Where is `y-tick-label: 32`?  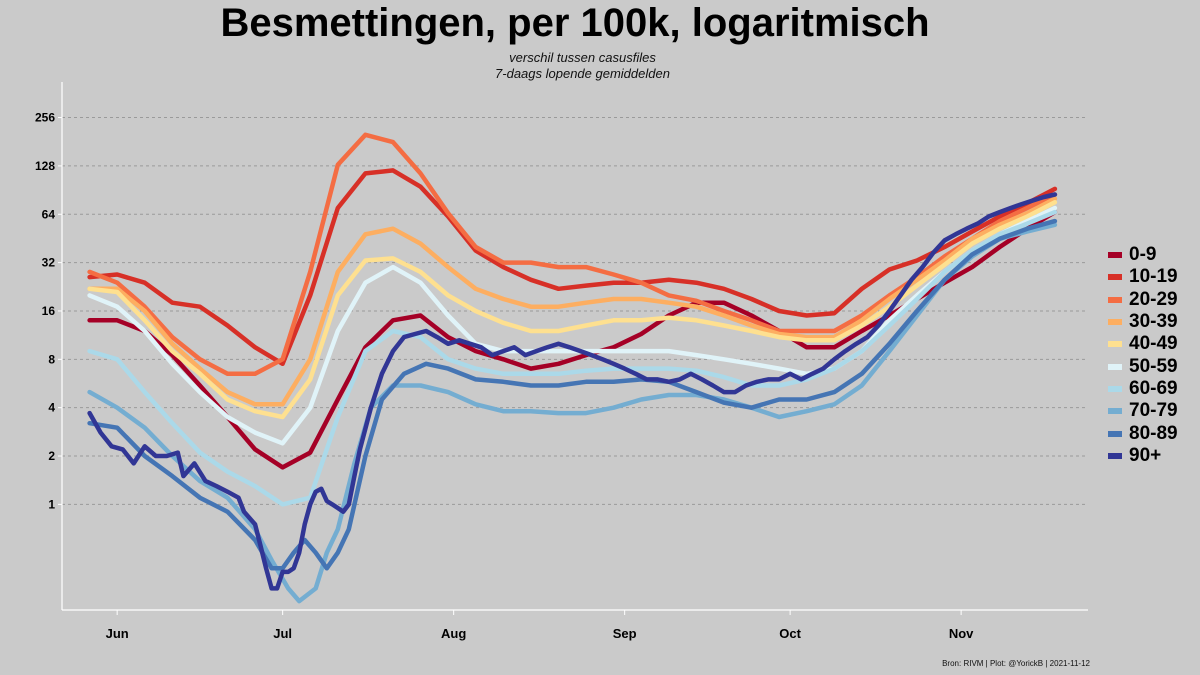
y-tick-label: 32 is located at coordinates (49, 263).